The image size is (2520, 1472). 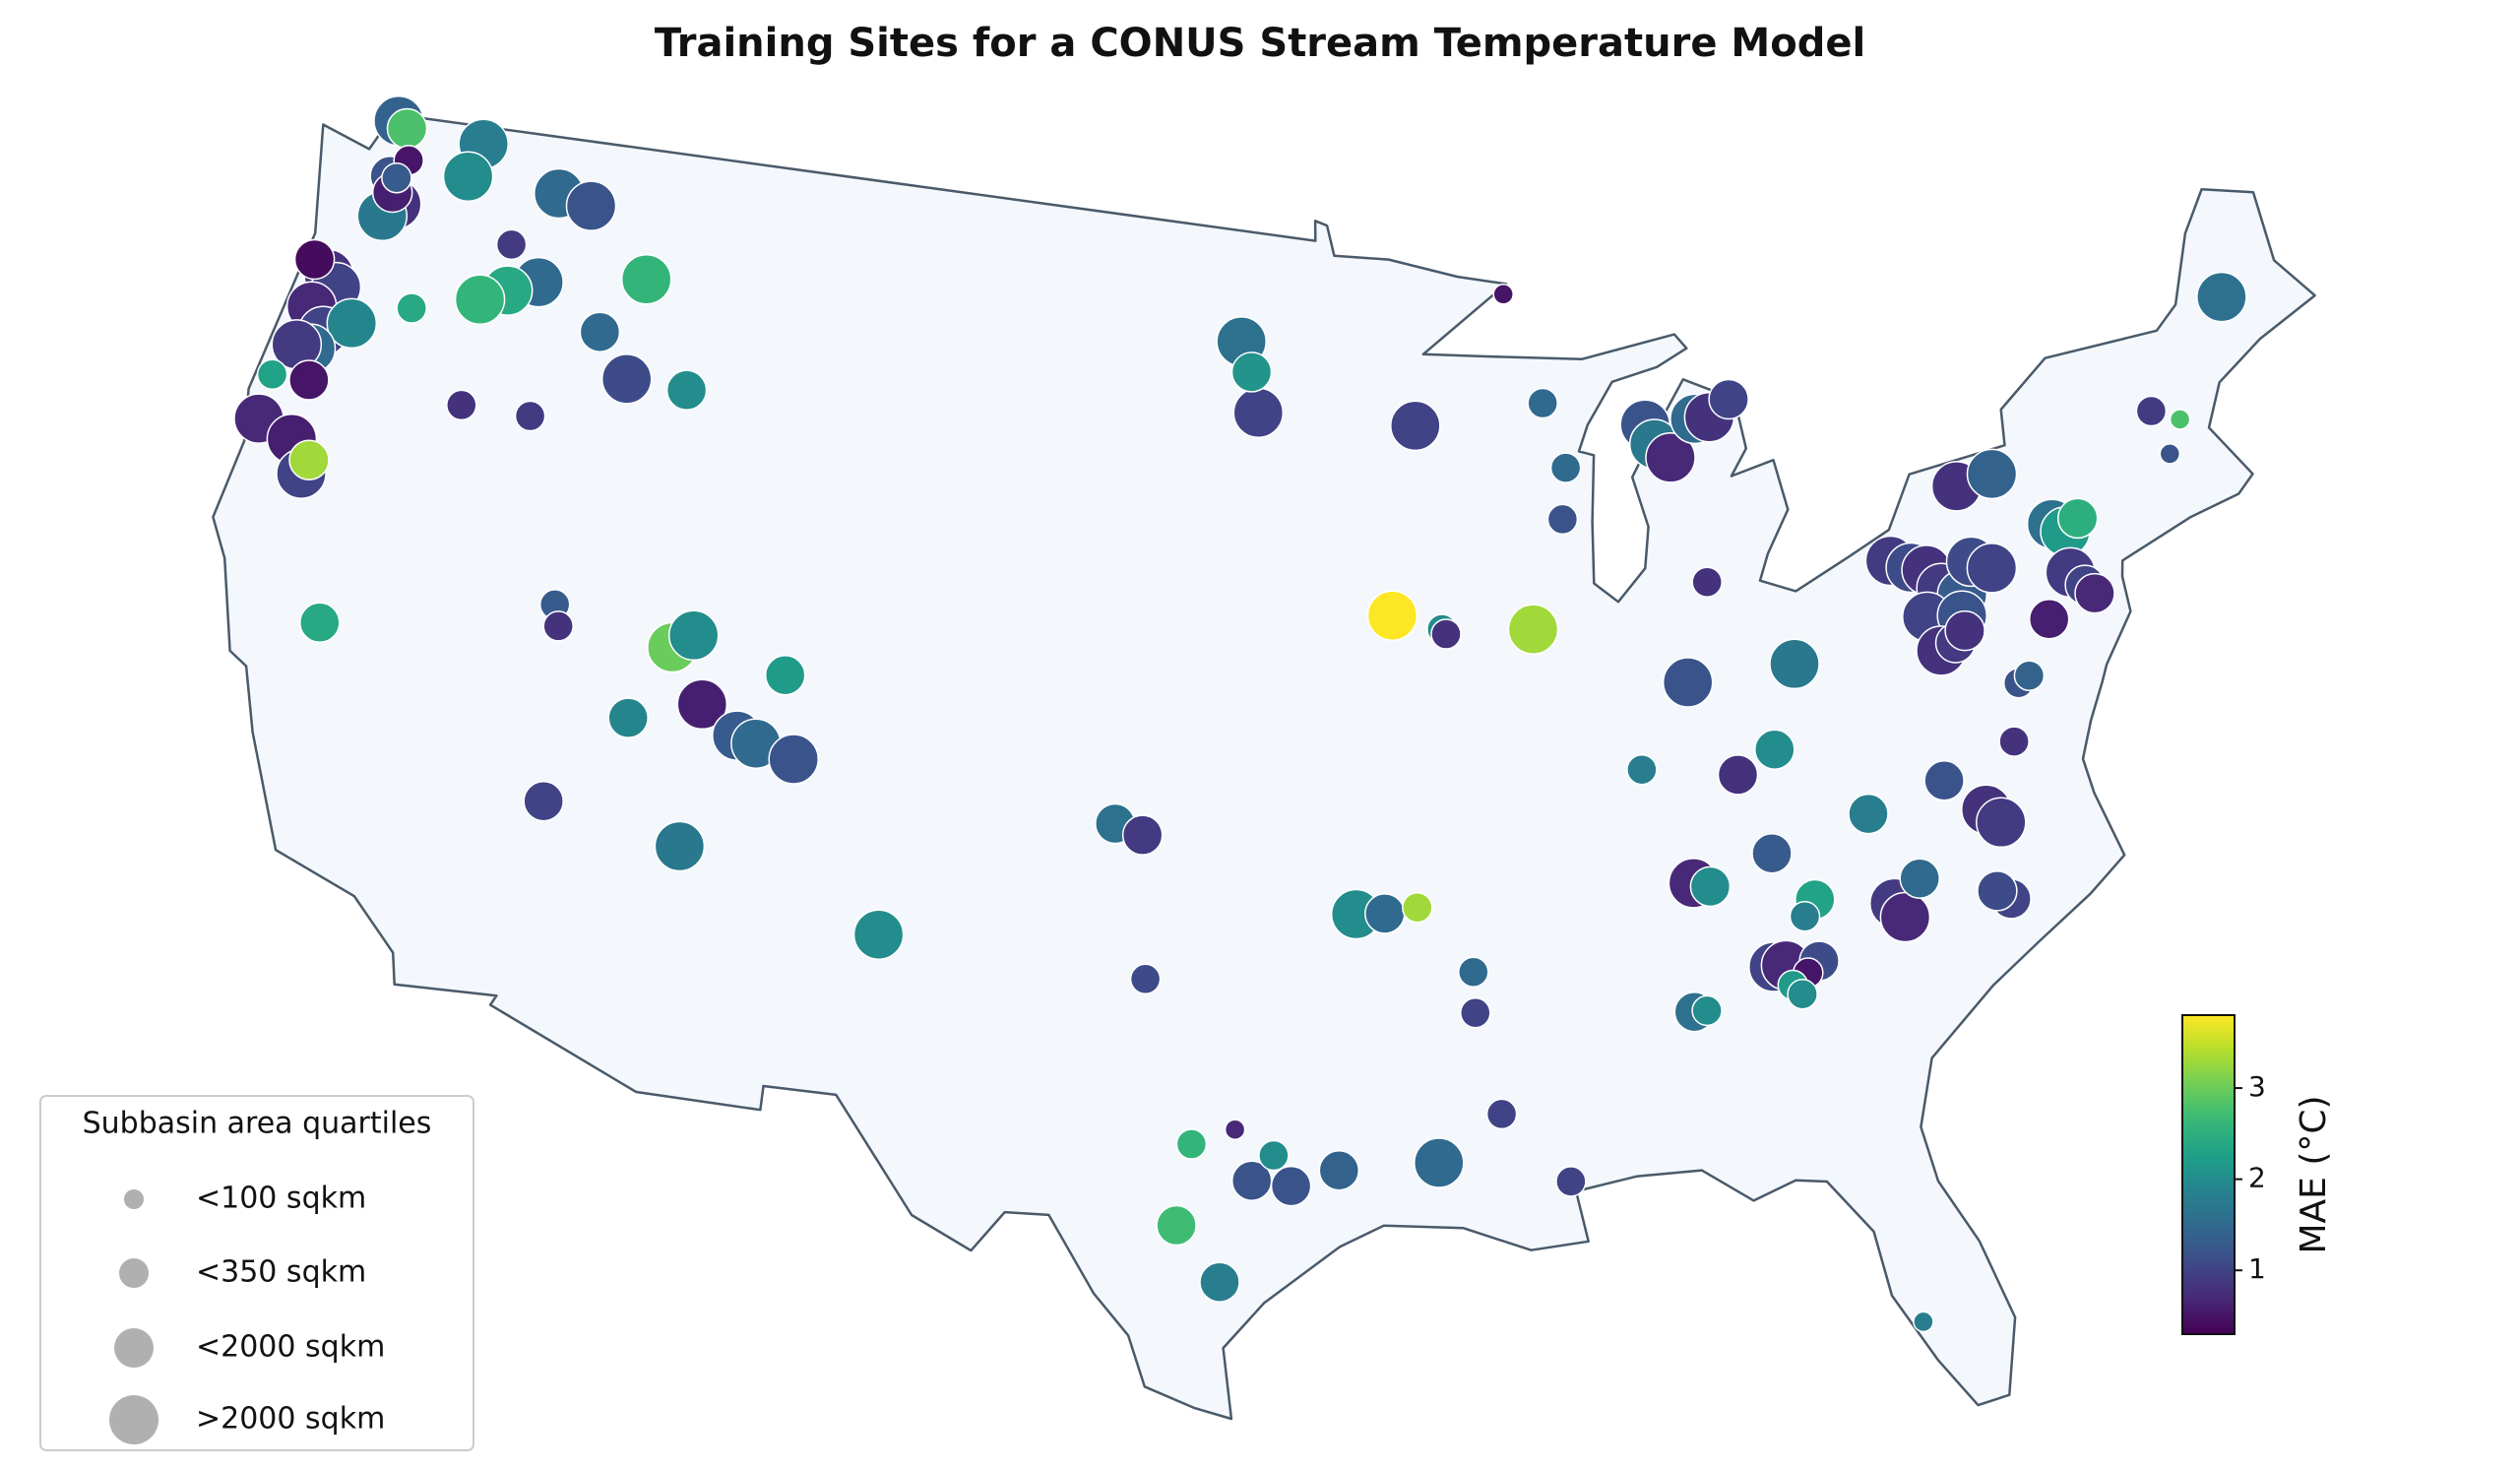 I want to click on legend-label: <350 sqkm, so click(x=281, y=1272).